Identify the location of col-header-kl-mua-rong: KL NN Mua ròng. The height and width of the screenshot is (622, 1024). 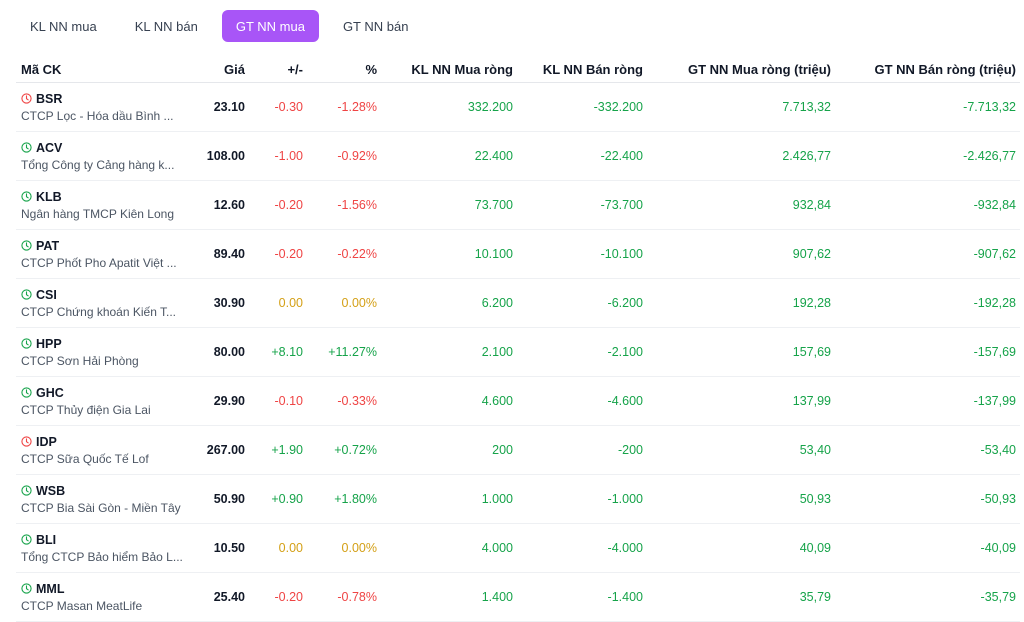
(449, 69).